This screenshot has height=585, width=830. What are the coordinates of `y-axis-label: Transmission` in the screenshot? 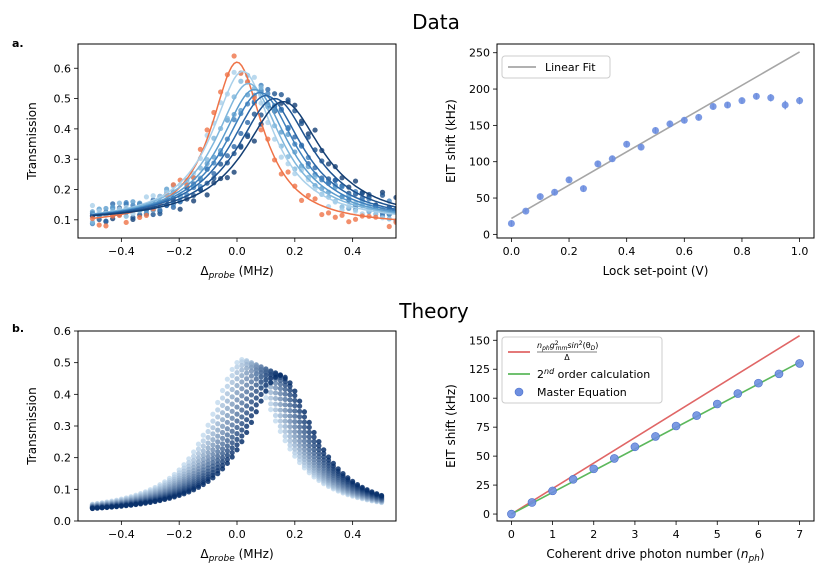 It's located at (32, 141).